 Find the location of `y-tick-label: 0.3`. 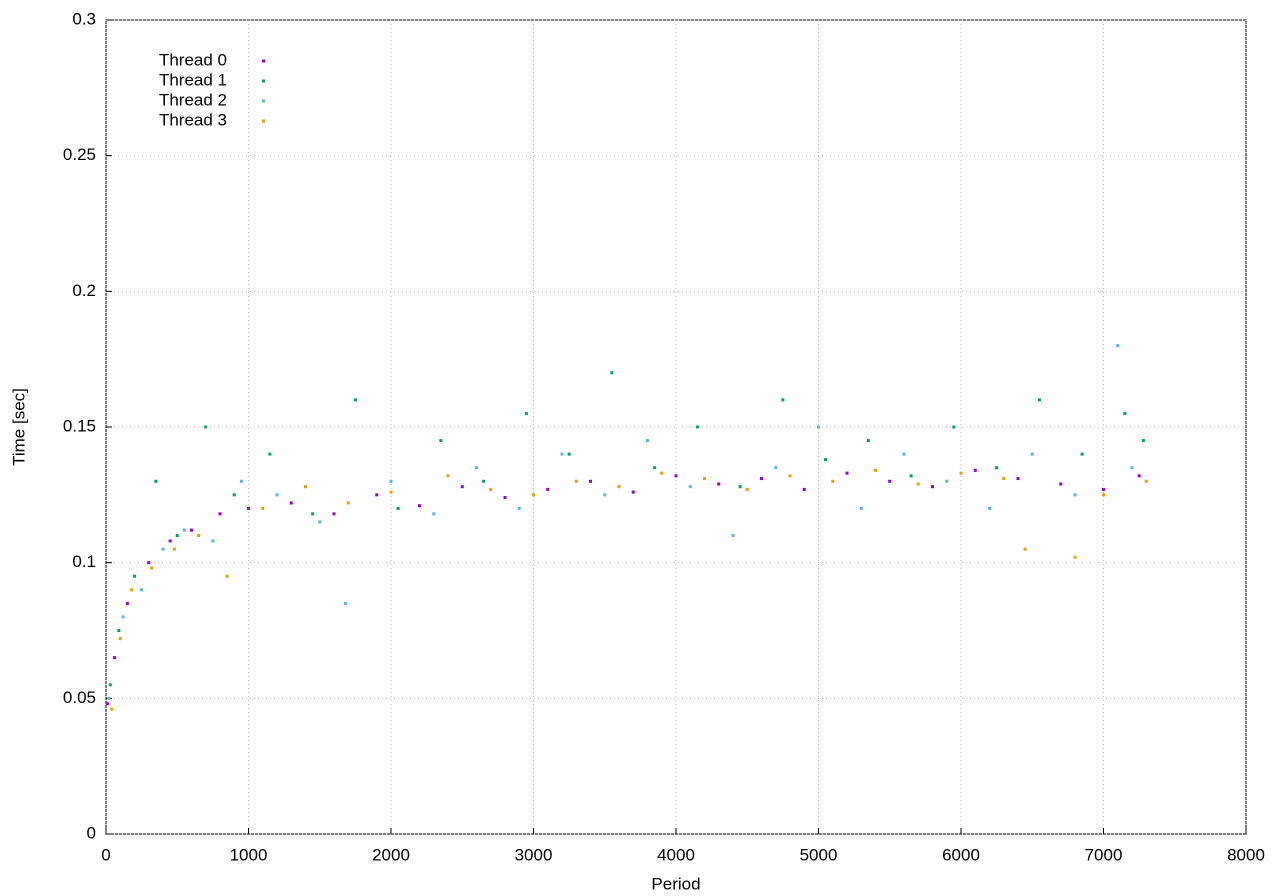

y-tick-label: 0.3 is located at coordinates (84, 18).